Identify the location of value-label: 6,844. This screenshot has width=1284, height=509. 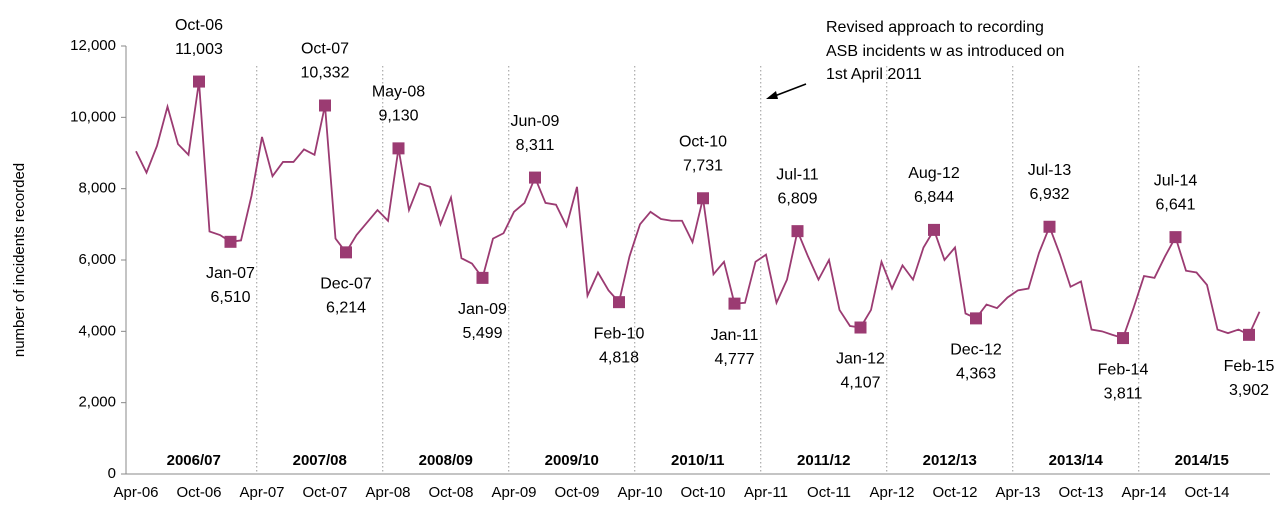
(934, 197).